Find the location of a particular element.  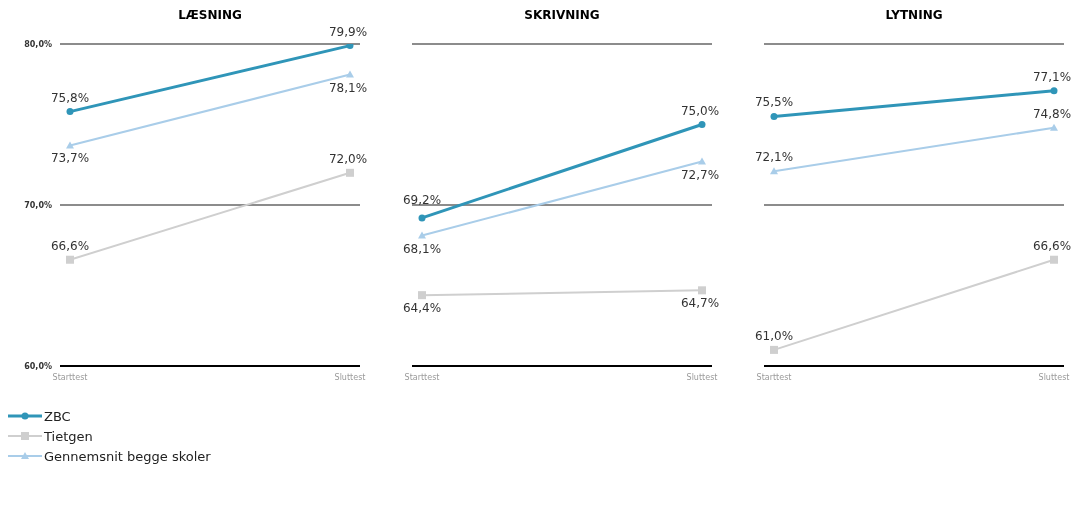

legend-label: Tietgen is located at coordinates (68, 436).